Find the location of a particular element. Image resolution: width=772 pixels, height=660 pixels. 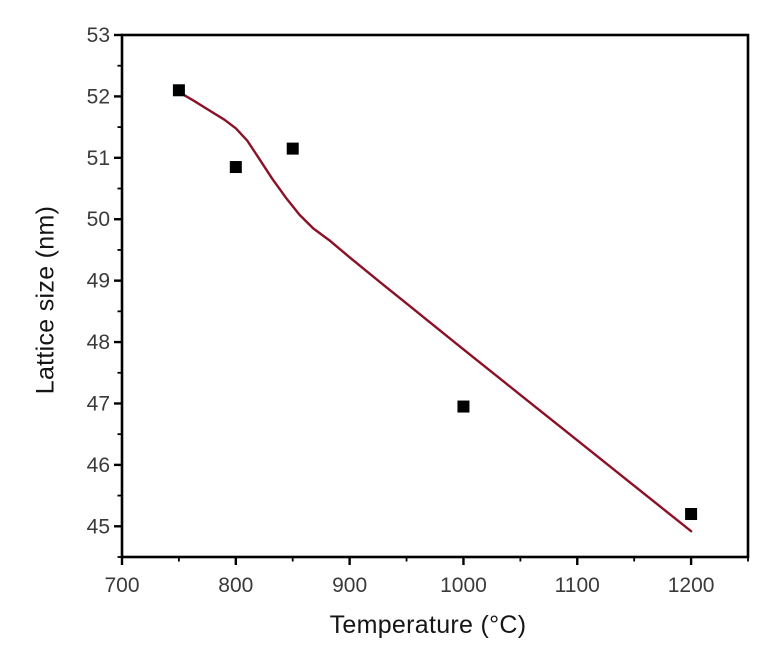

y-axis-title: Lattice size (nm) is located at coordinates (45, 300).